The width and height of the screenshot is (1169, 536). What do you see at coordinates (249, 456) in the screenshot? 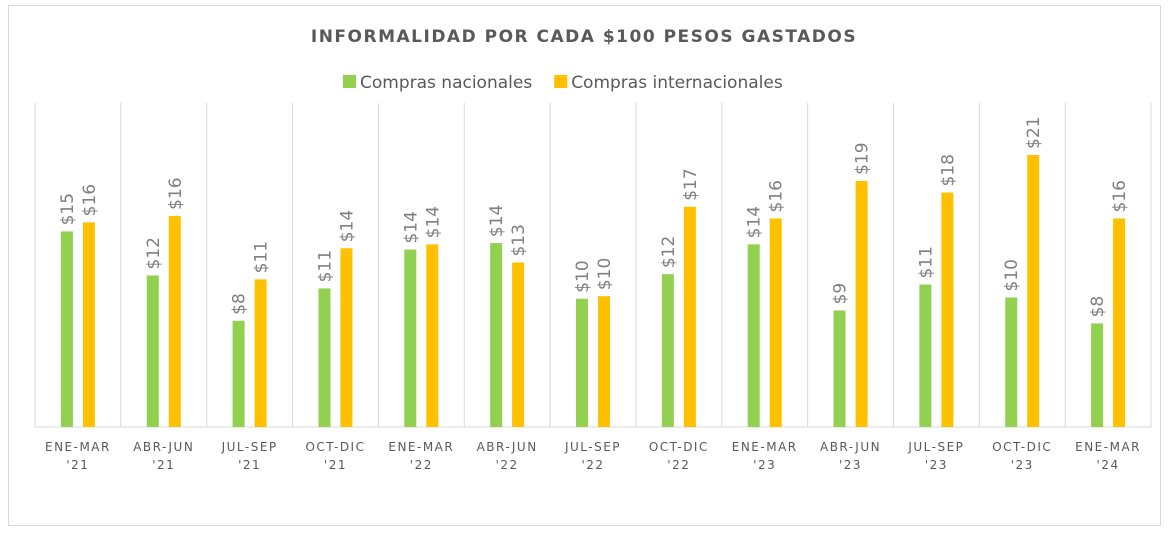
I see `x-tick-label: JUL-SEP '21` at bounding box center [249, 456].